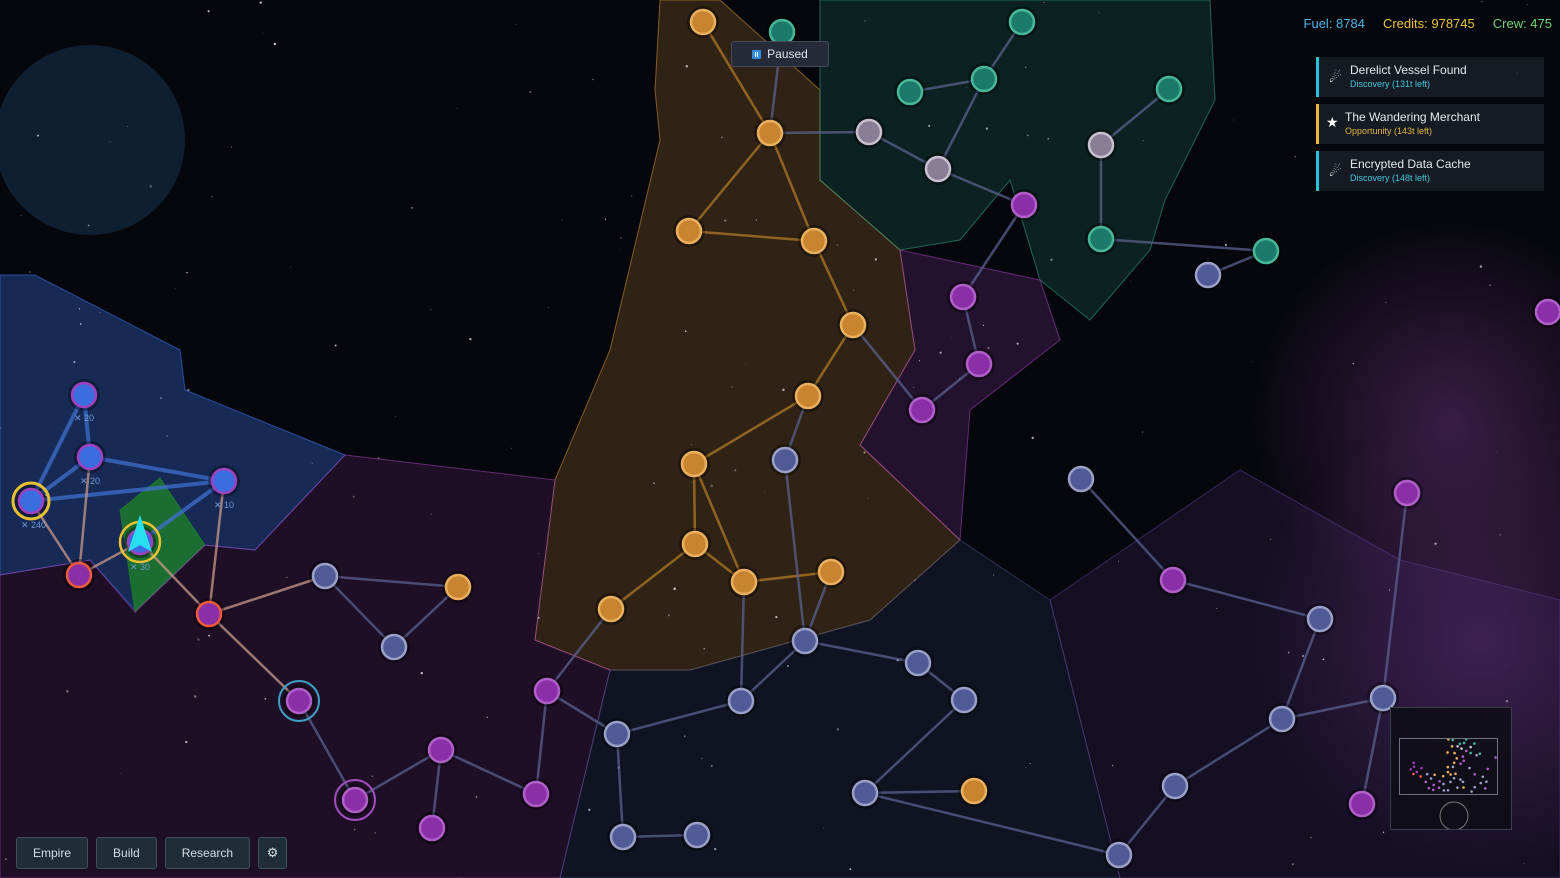  What do you see at coordinates (1448, 766) in the screenshot?
I see `minimap-viewport` at bounding box center [1448, 766].